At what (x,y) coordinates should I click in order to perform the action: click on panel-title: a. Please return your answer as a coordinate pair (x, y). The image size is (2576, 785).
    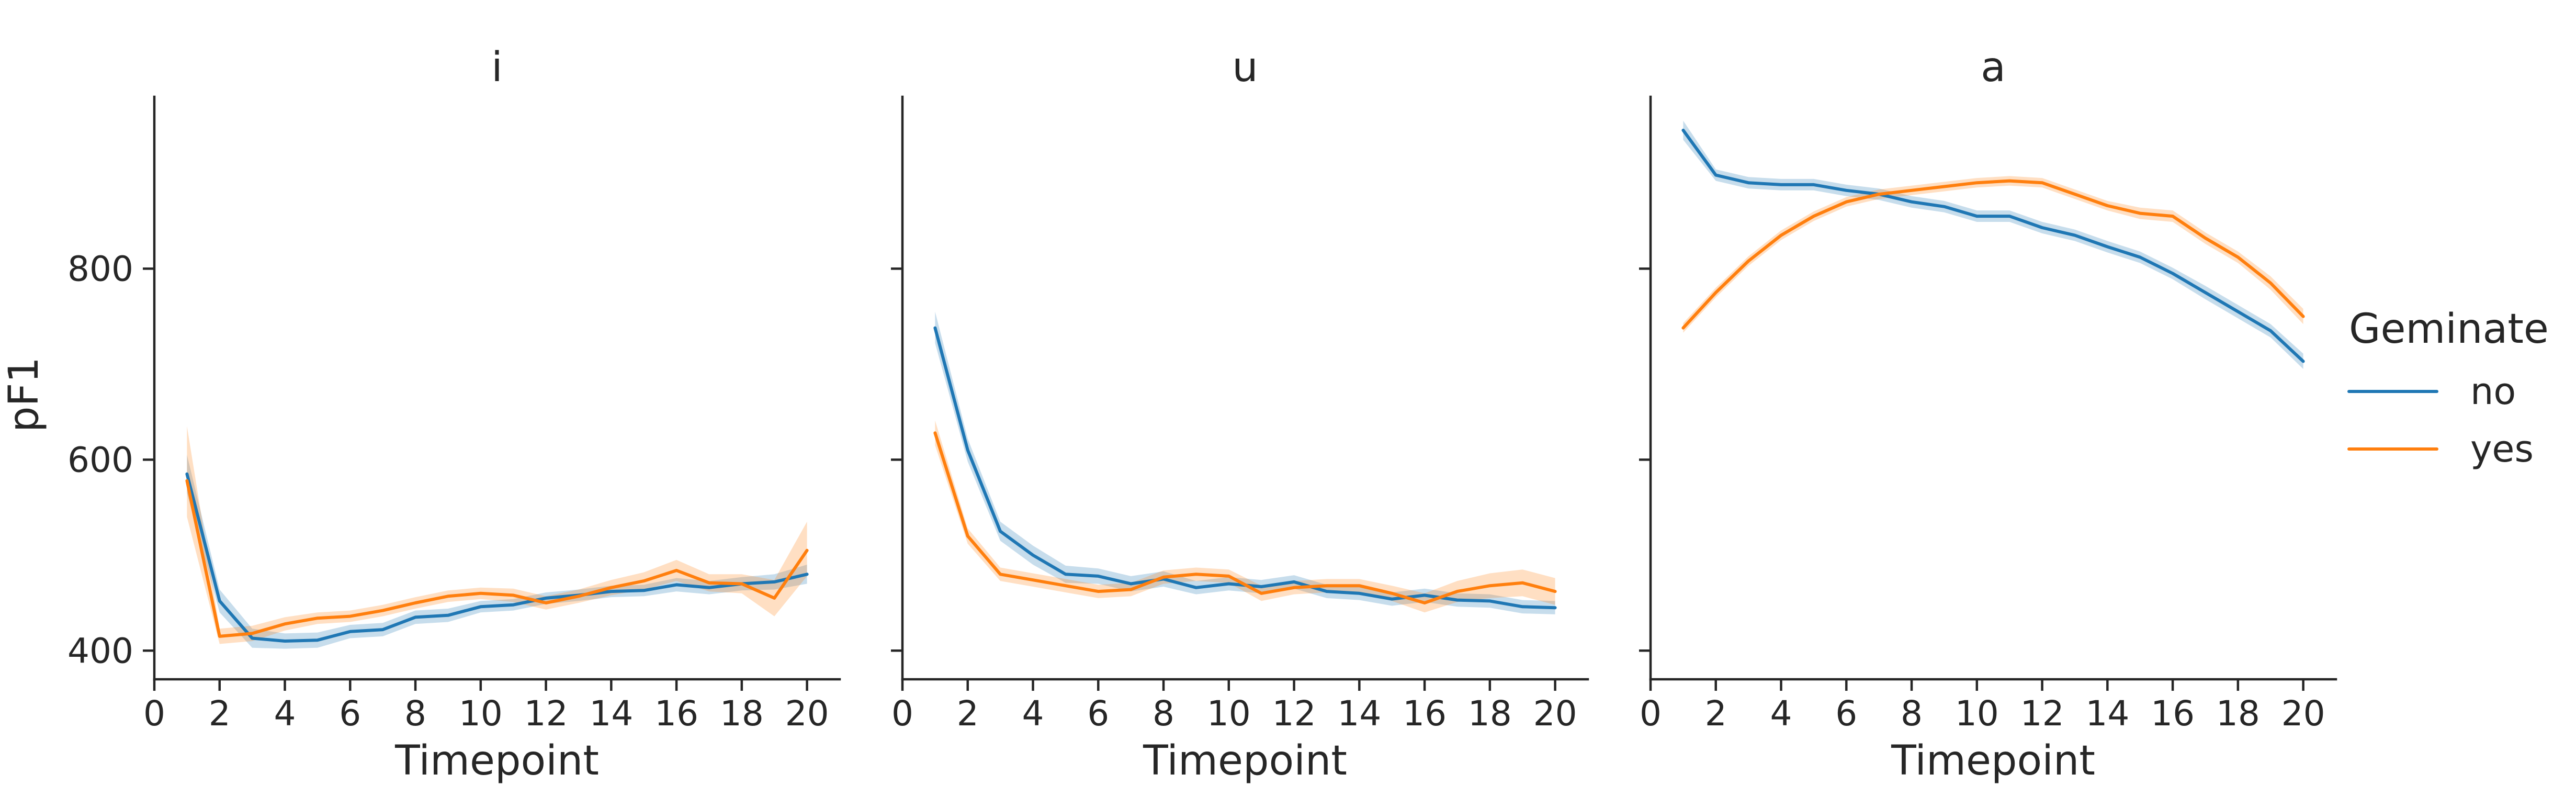
    Looking at the image, I should click on (1994, 67).